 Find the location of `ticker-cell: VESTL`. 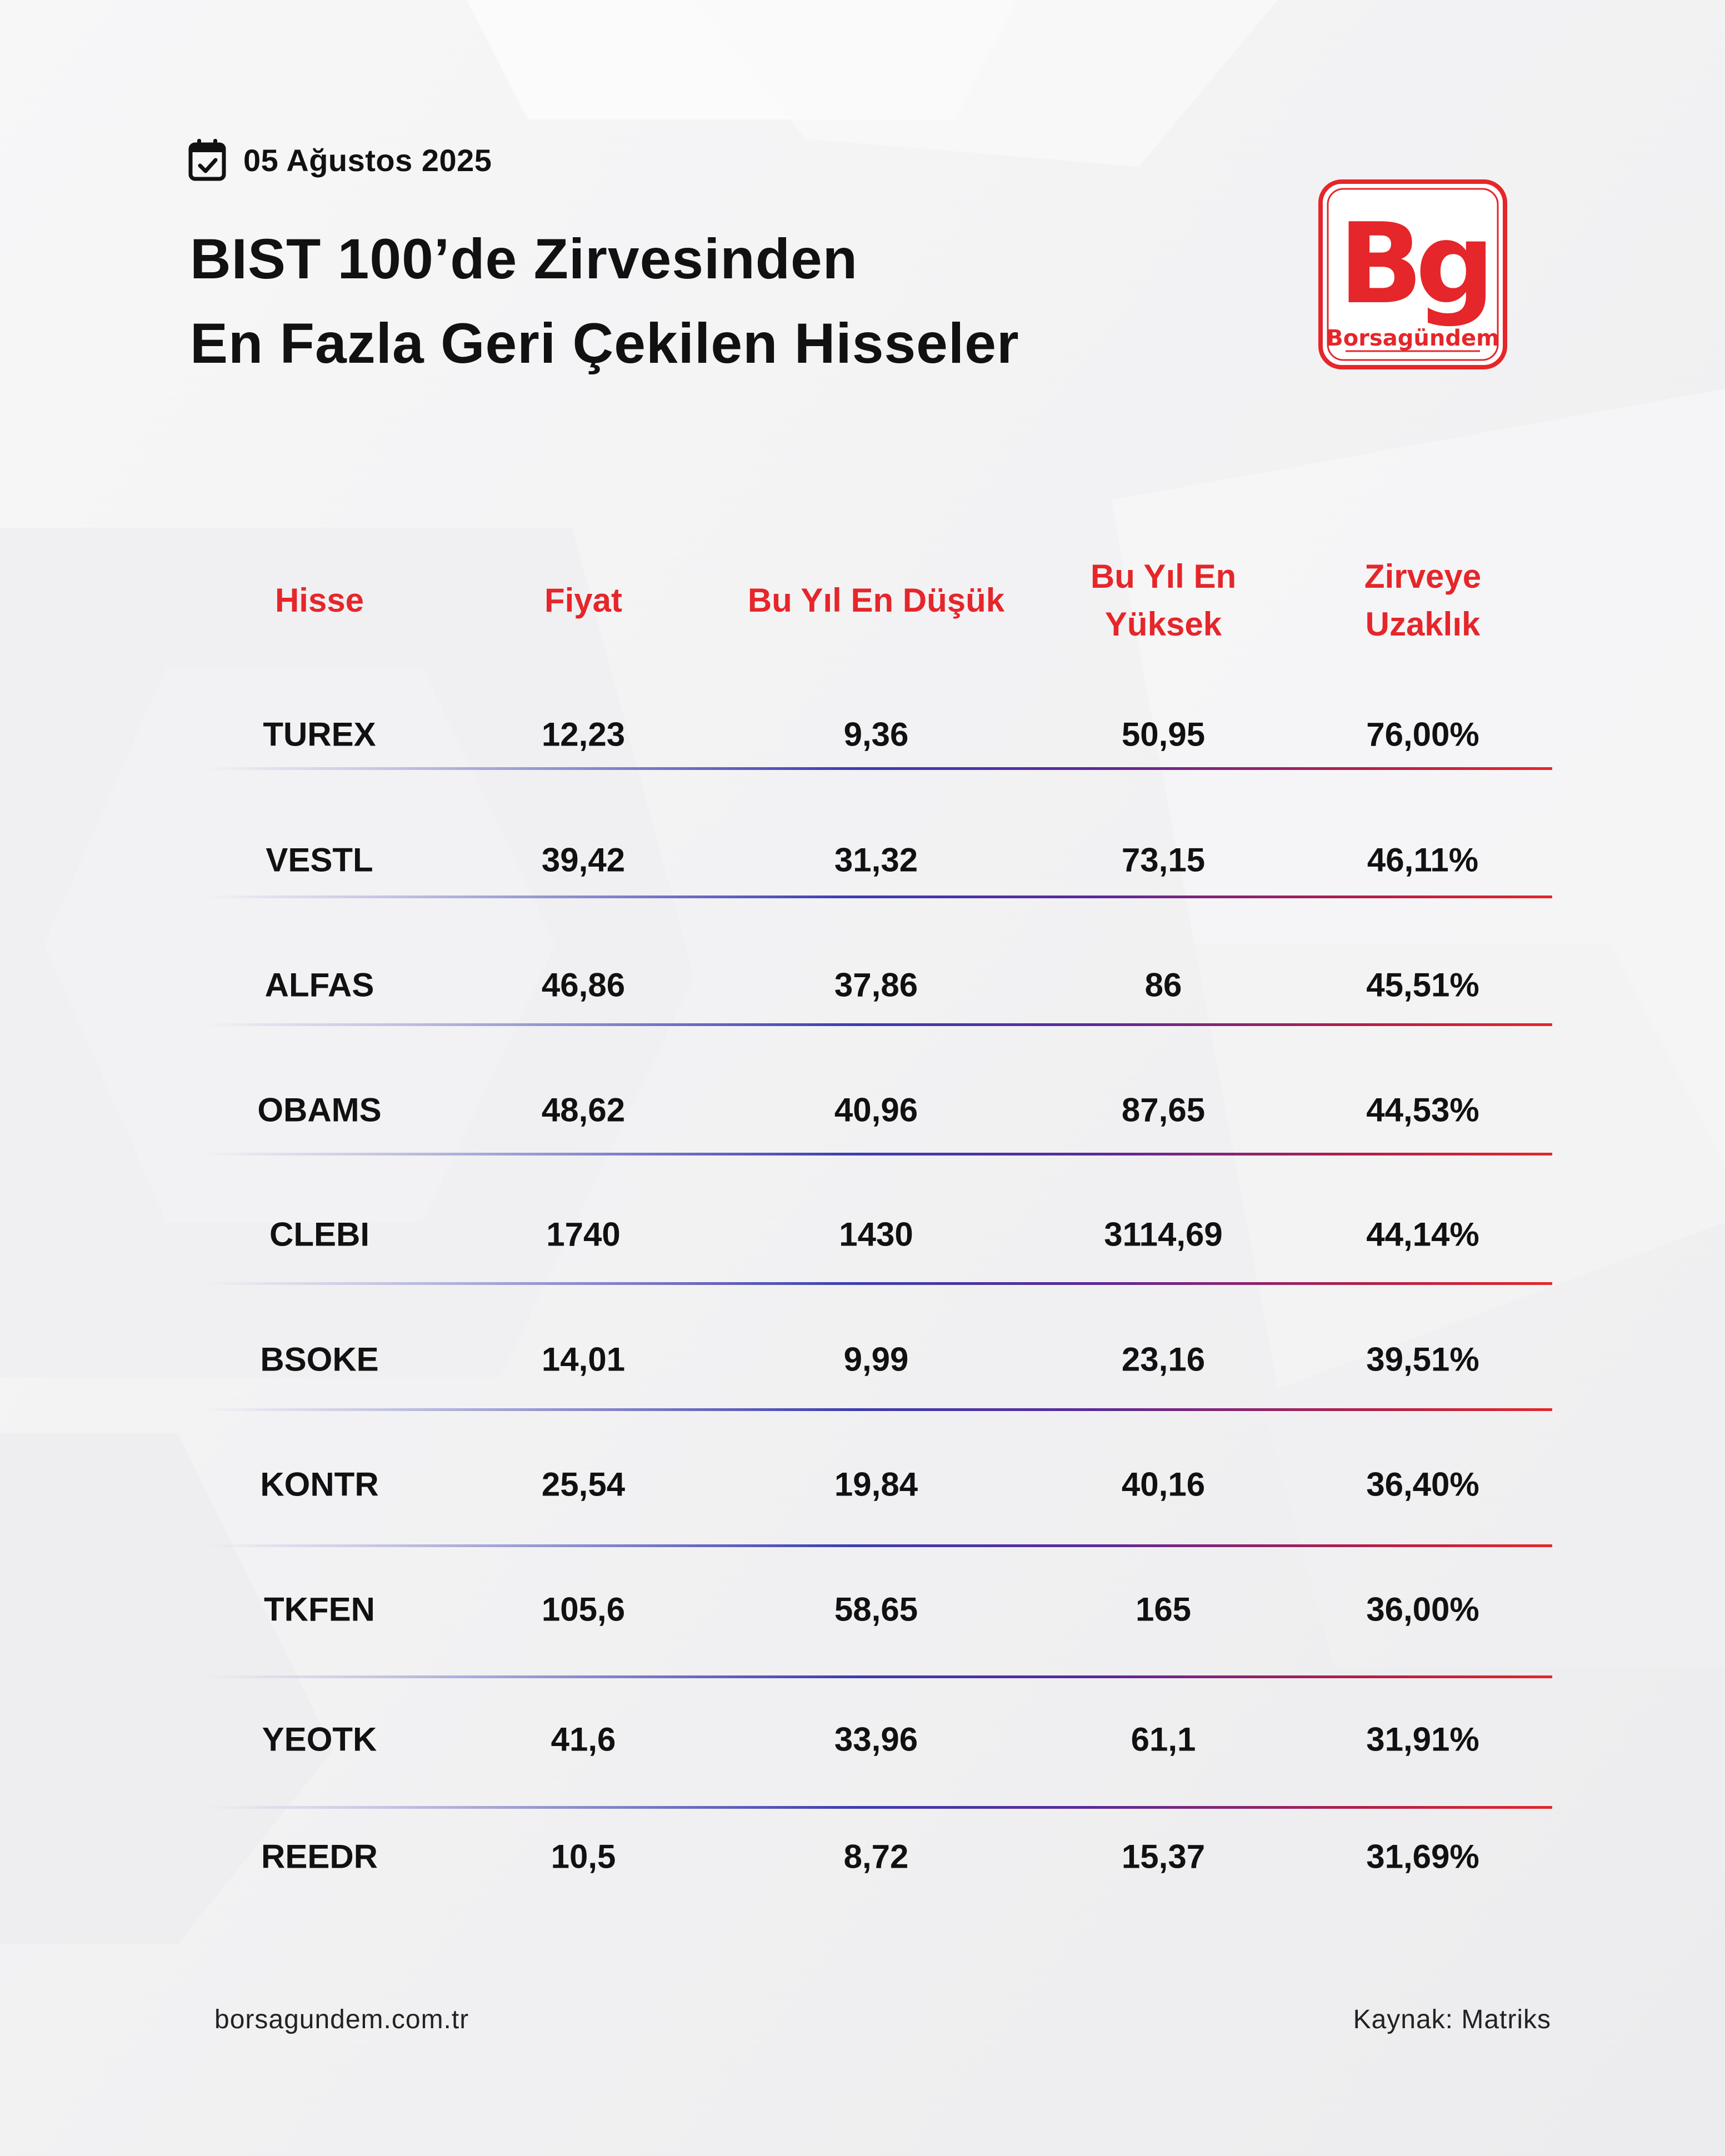

ticker-cell: VESTL is located at coordinates (319, 860).